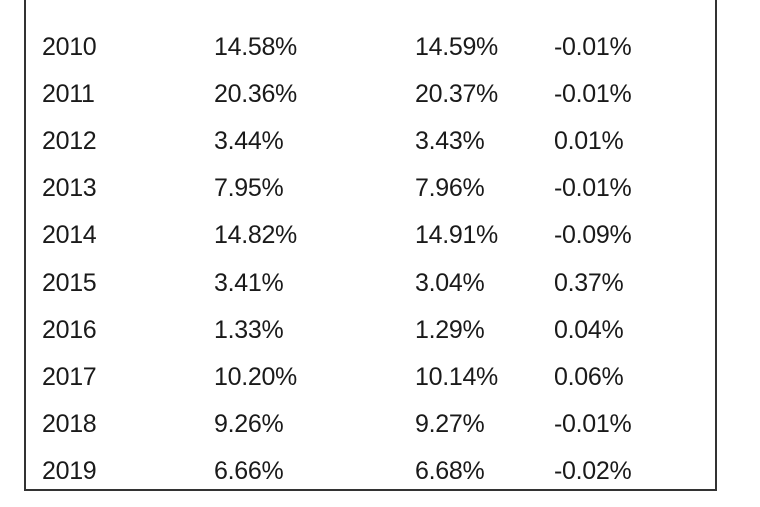 This screenshot has width=760, height=507. I want to click on value-cell: 14.59%, so click(456, 47).